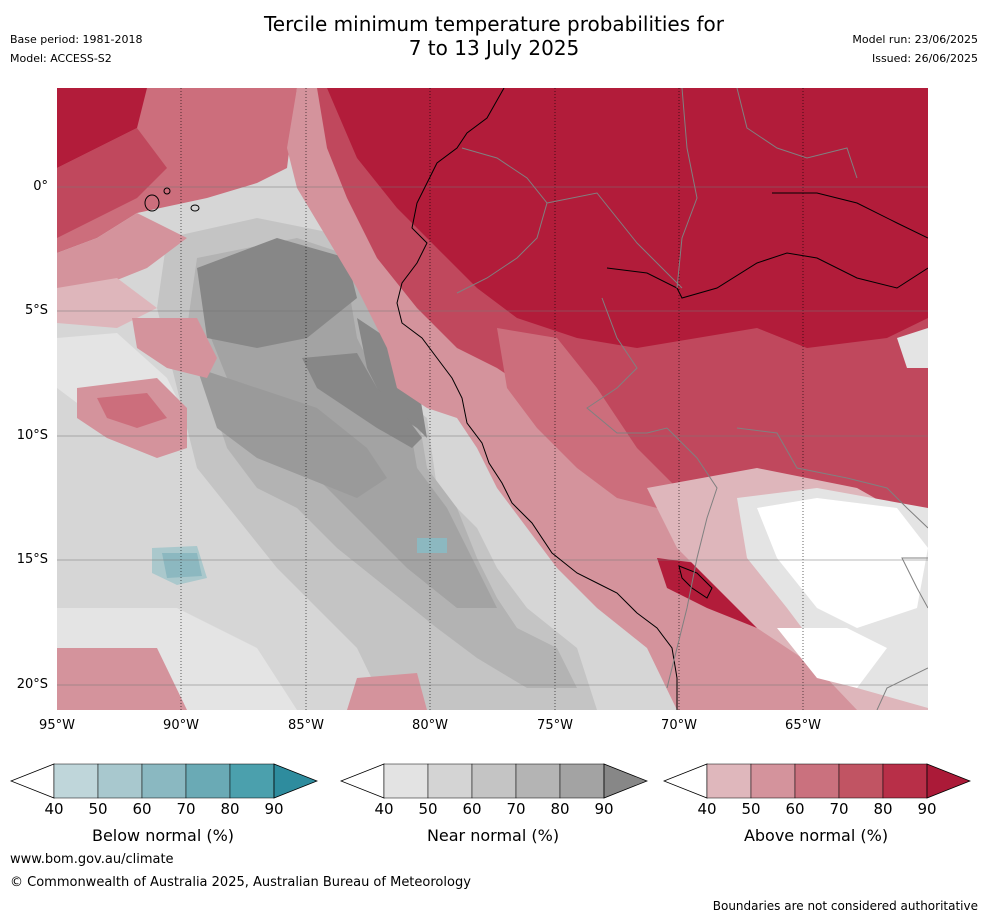 This screenshot has height=919, width=988. What do you see at coordinates (816, 835) in the screenshot?
I see `colorbar-title: Above normal (%)` at bounding box center [816, 835].